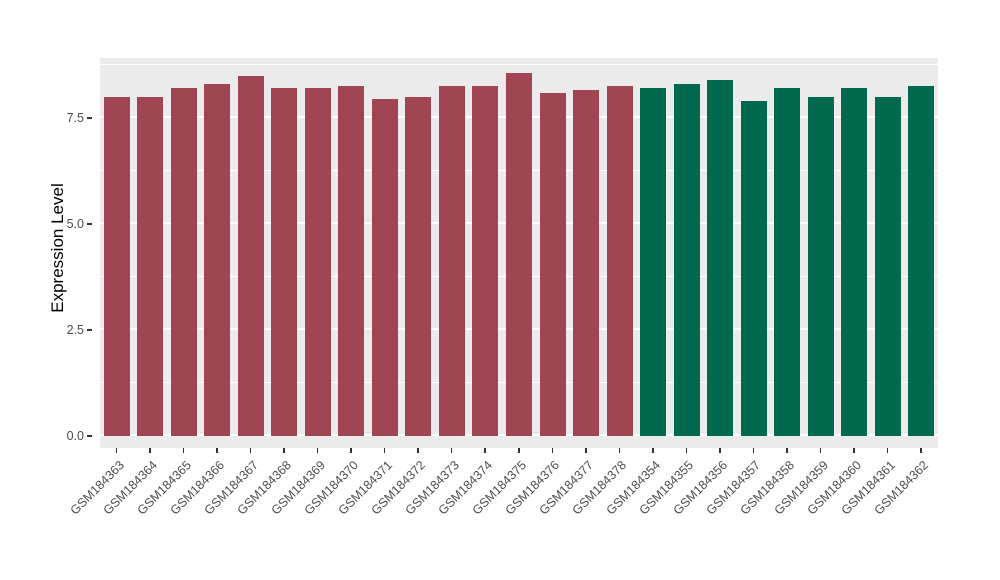 This screenshot has width=1000, height=580. What do you see at coordinates (552, 264) in the screenshot?
I see `bar-GSM184376` at bounding box center [552, 264].